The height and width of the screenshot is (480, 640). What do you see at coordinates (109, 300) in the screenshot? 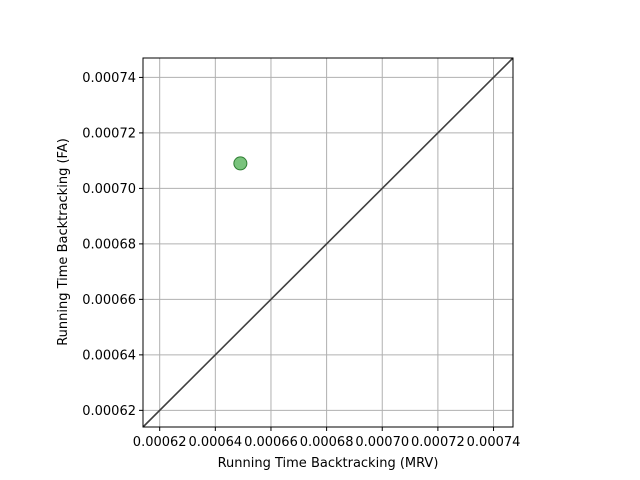
I see `y-tick-label: 0.00066` at bounding box center [109, 300].